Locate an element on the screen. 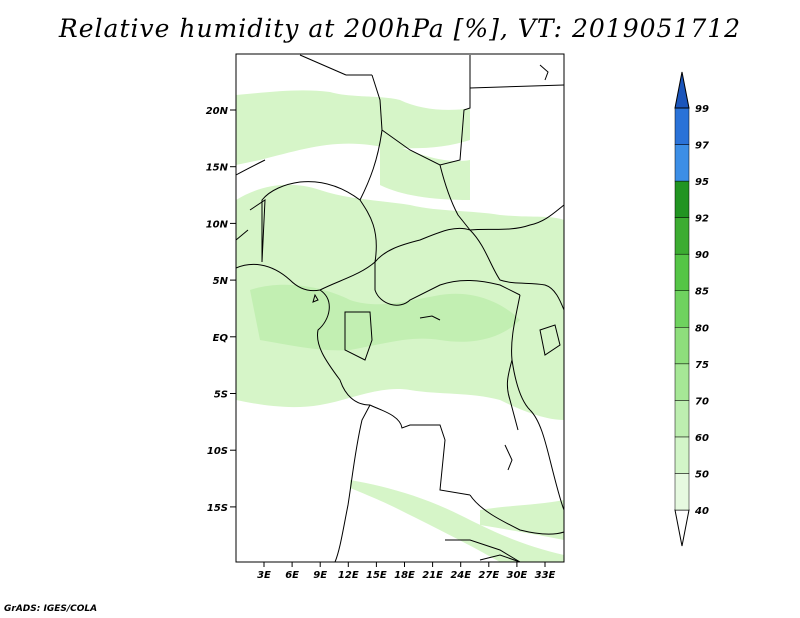 This screenshot has width=800, height=618. lon-tick-label: 9E is located at coordinates (320, 575).